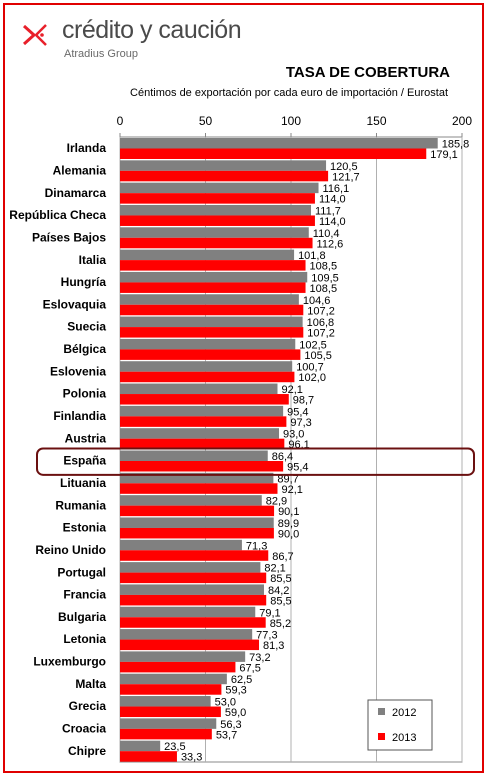 This screenshot has height=779, width=490. I want to click on data-label: 73,2, so click(259, 658).